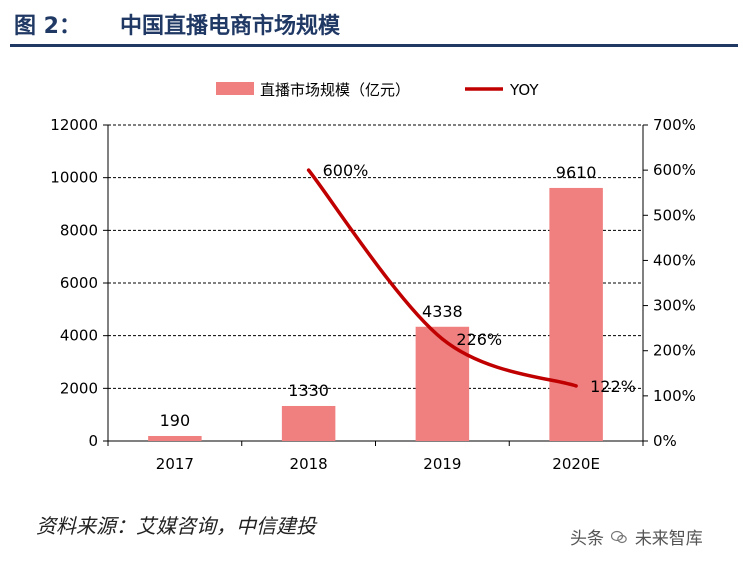 The image size is (743, 564). Describe the element at coordinates (665, 441) in the screenshot. I see `y-right-tick-label: 0%` at that location.